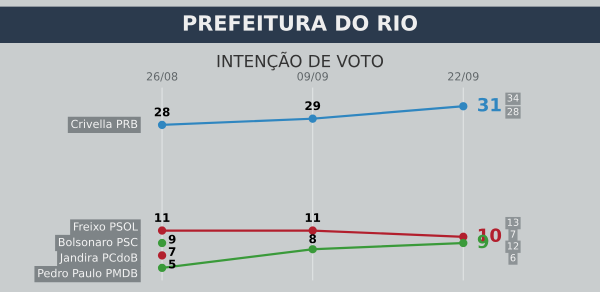  What do you see at coordinates (88, 273) in the screenshot?
I see `series-label: Pedro Paulo PMDB` at bounding box center [88, 273].